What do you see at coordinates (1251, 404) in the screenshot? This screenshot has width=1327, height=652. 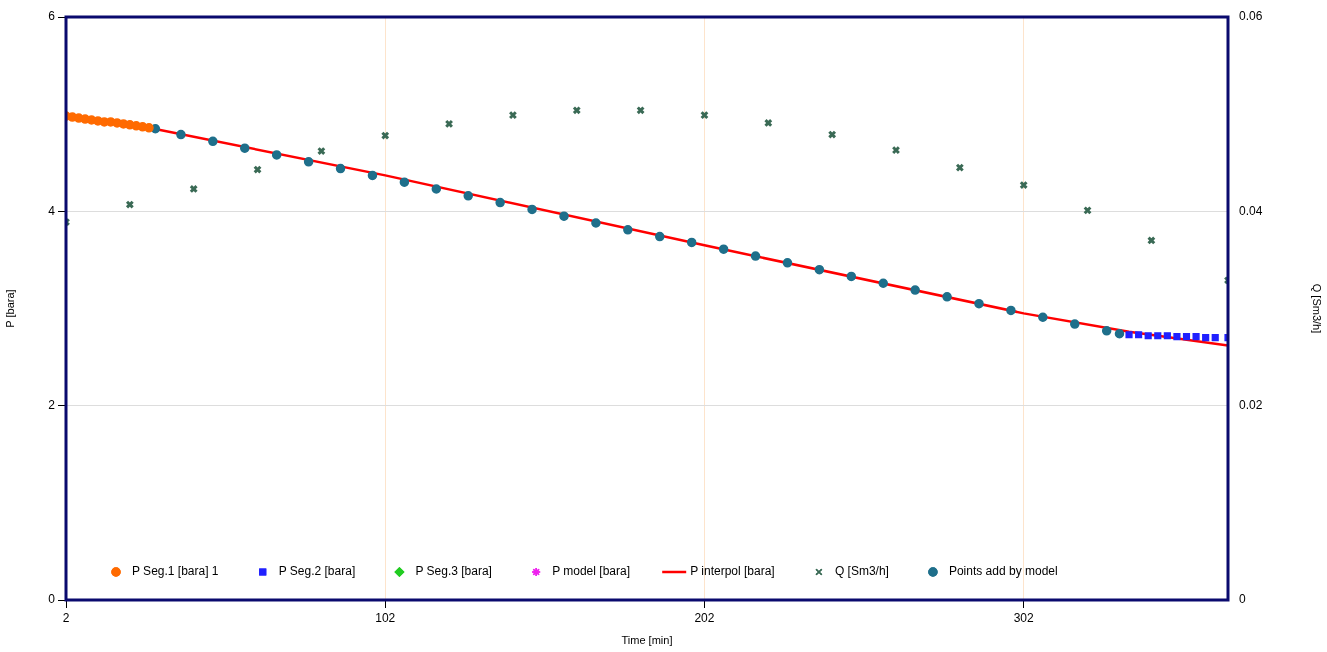 I see `y2-tick-label: 0.02` at bounding box center [1251, 404].